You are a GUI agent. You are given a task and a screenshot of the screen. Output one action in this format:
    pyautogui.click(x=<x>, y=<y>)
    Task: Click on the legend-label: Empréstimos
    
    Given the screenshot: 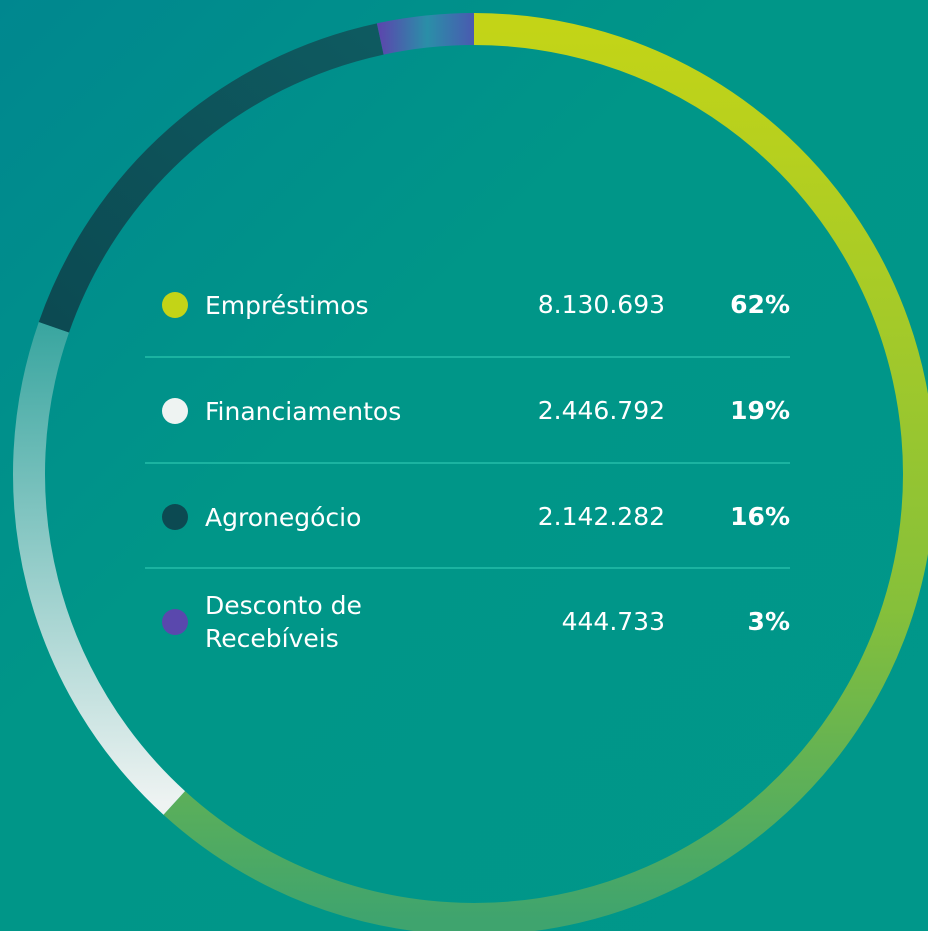 What is the action you would take?
    pyautogui.click(x=287, y=305)
    